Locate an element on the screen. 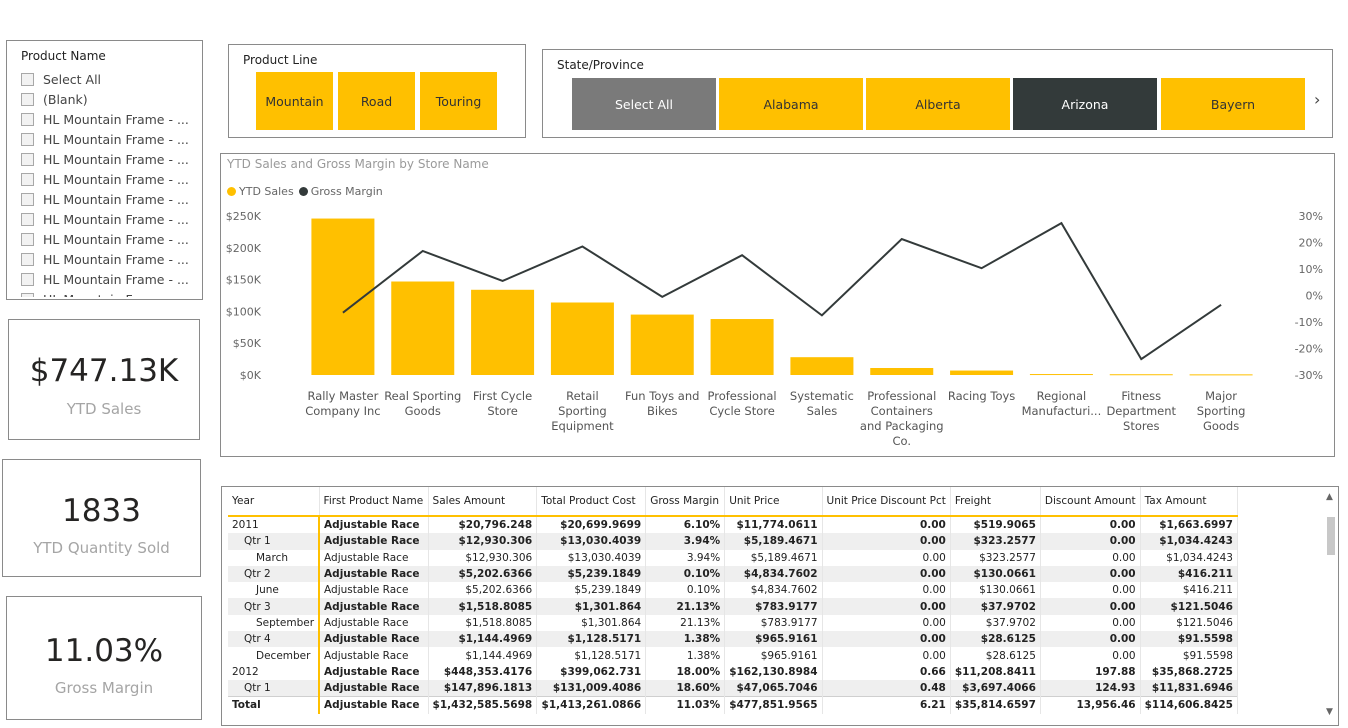 Image resolution: width=1348 pixels, height=728 pixels. scroll-down-icon: ▼ is located at coordinates (1329, 712).